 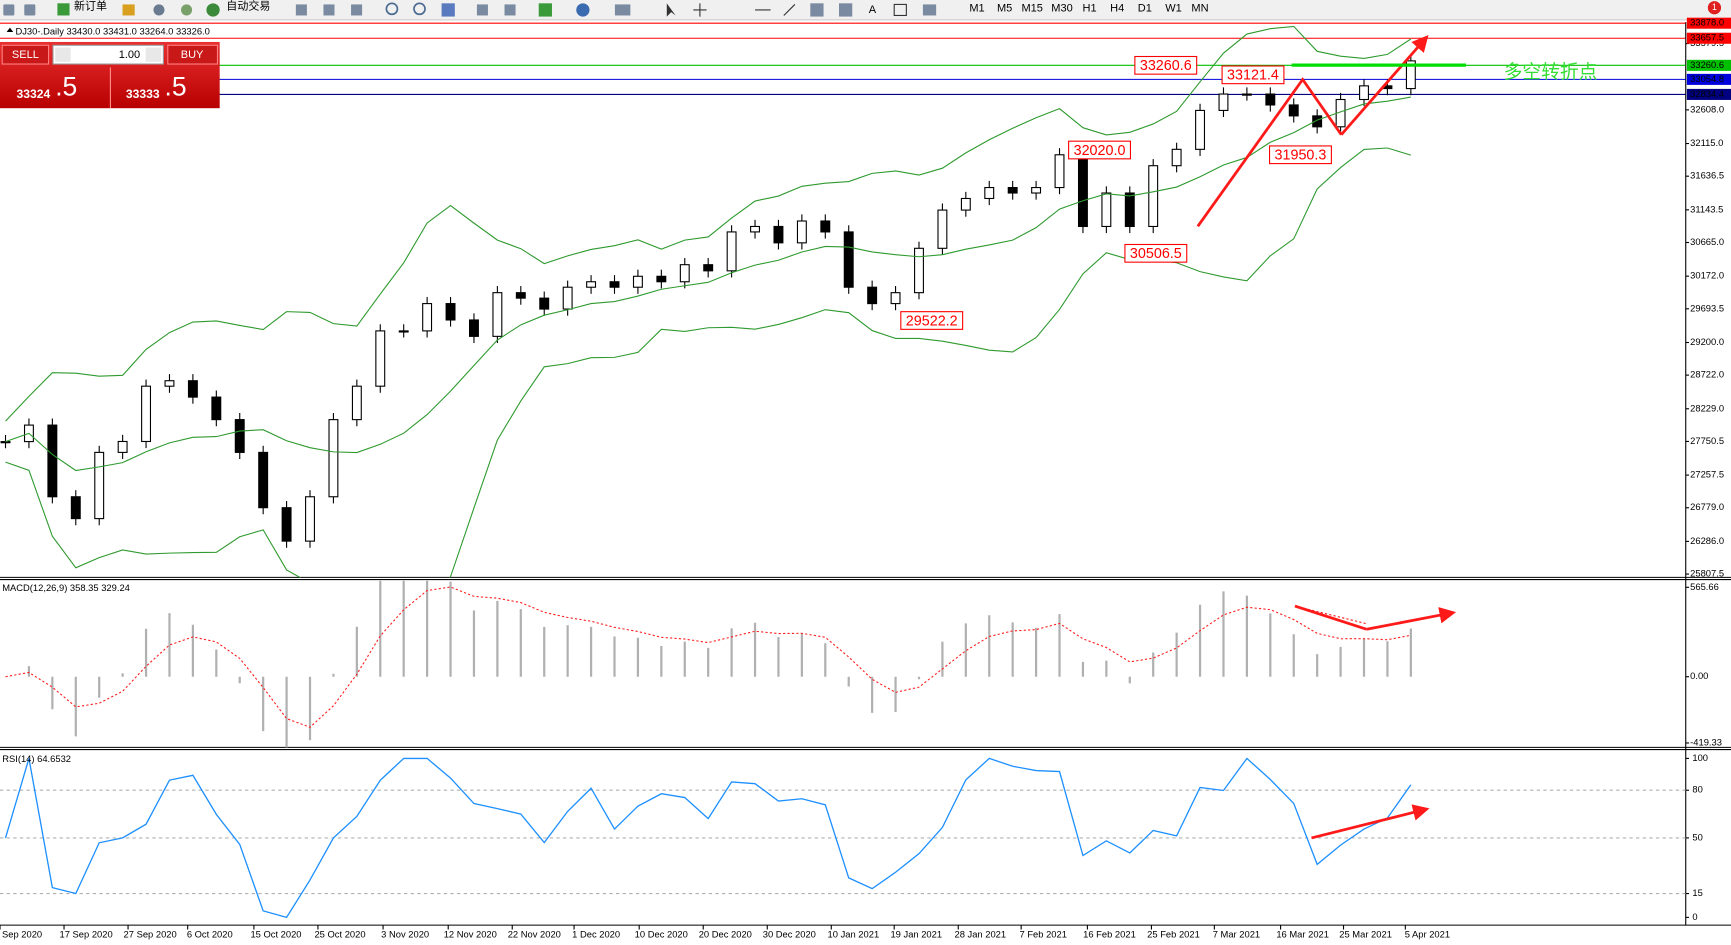 I want to click on x-tick-label: 22 Nov 2020, so click(x=534, y=935).